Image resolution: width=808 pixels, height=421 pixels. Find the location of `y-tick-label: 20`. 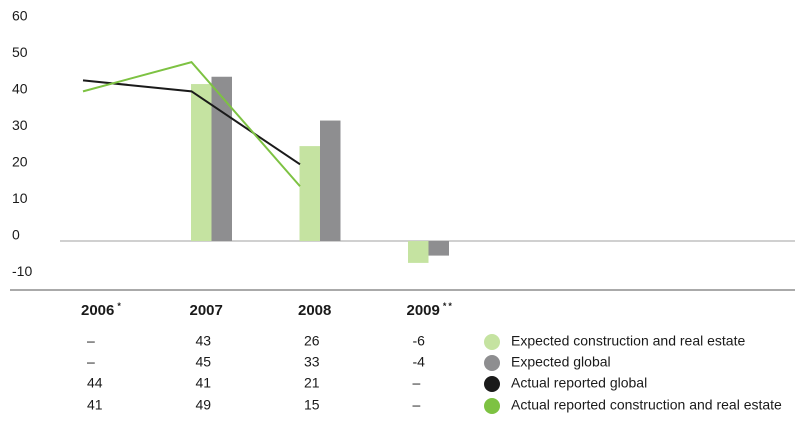

y-tick-label: 20 is located at coordinates (20, 162).